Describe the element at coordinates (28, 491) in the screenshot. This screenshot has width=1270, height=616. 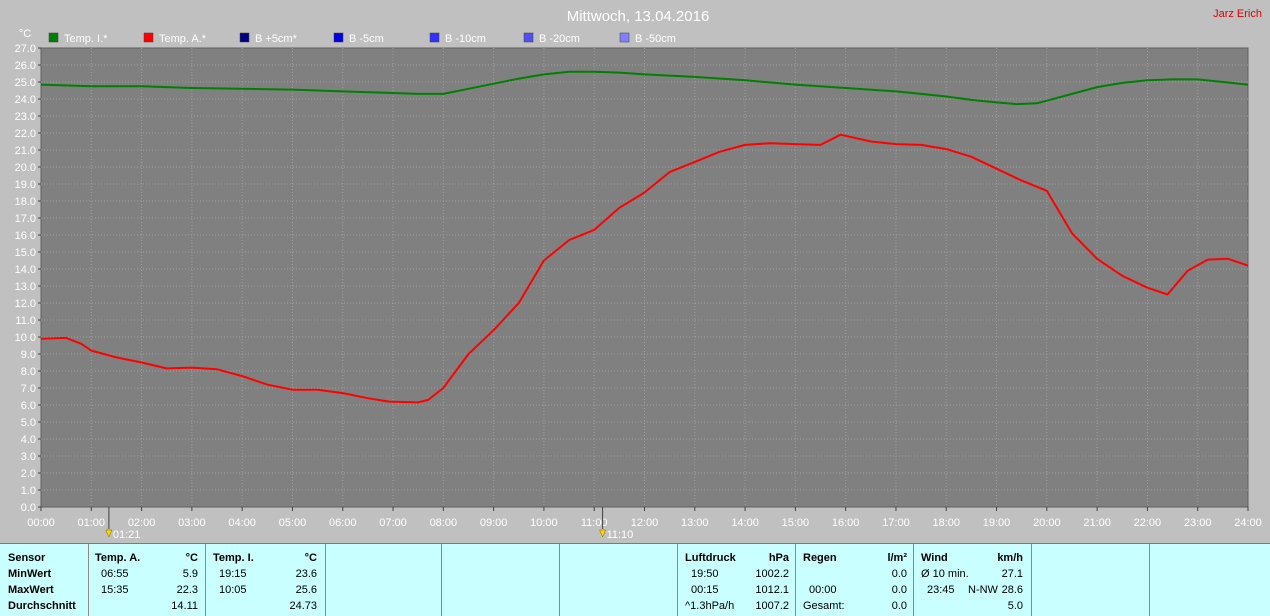
I see `y-tick-label: 1.0` at that location.